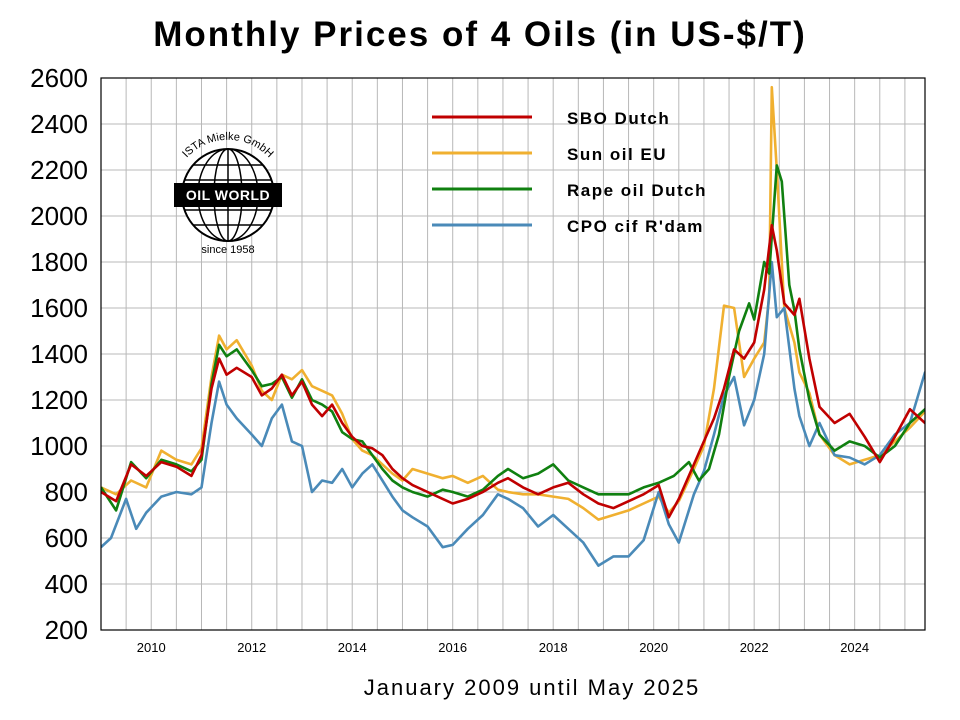  What do you see at coordinates (59, 262) in the screenshot?
I see `y-tick-label: 1800` at bounding box center [59, 262].